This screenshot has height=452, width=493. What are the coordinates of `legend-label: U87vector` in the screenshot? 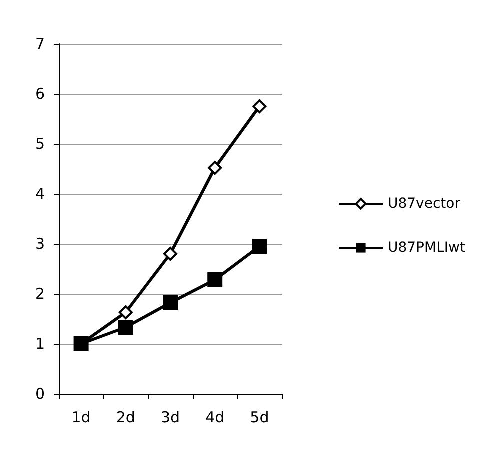 It's located at (424, 204).